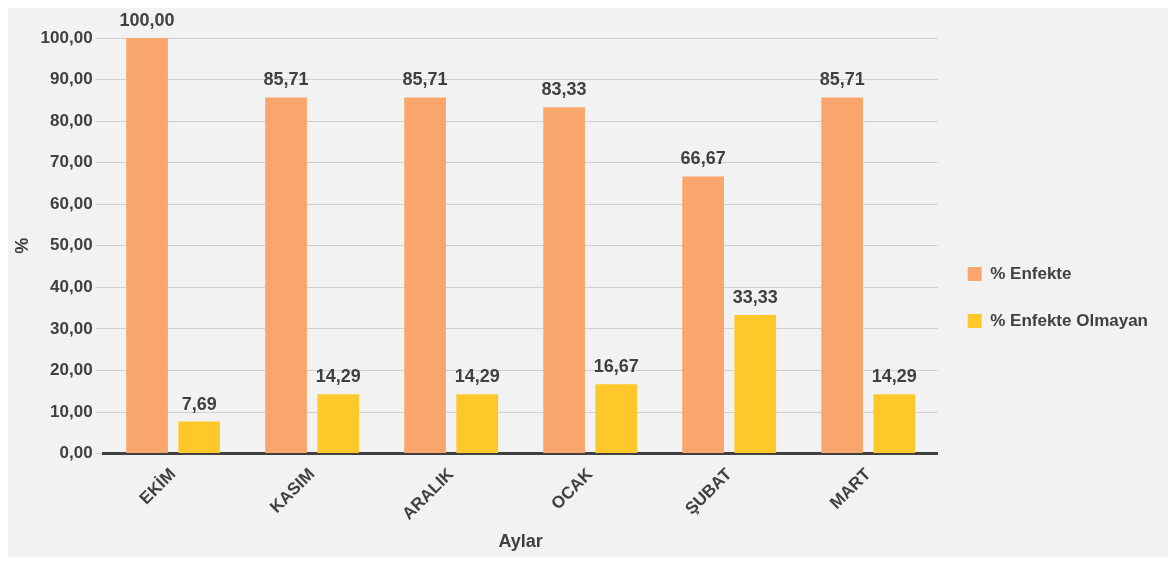 The image size is (1176, 565). I want to click on y-tick-label: 0,00, so click(76, 453).